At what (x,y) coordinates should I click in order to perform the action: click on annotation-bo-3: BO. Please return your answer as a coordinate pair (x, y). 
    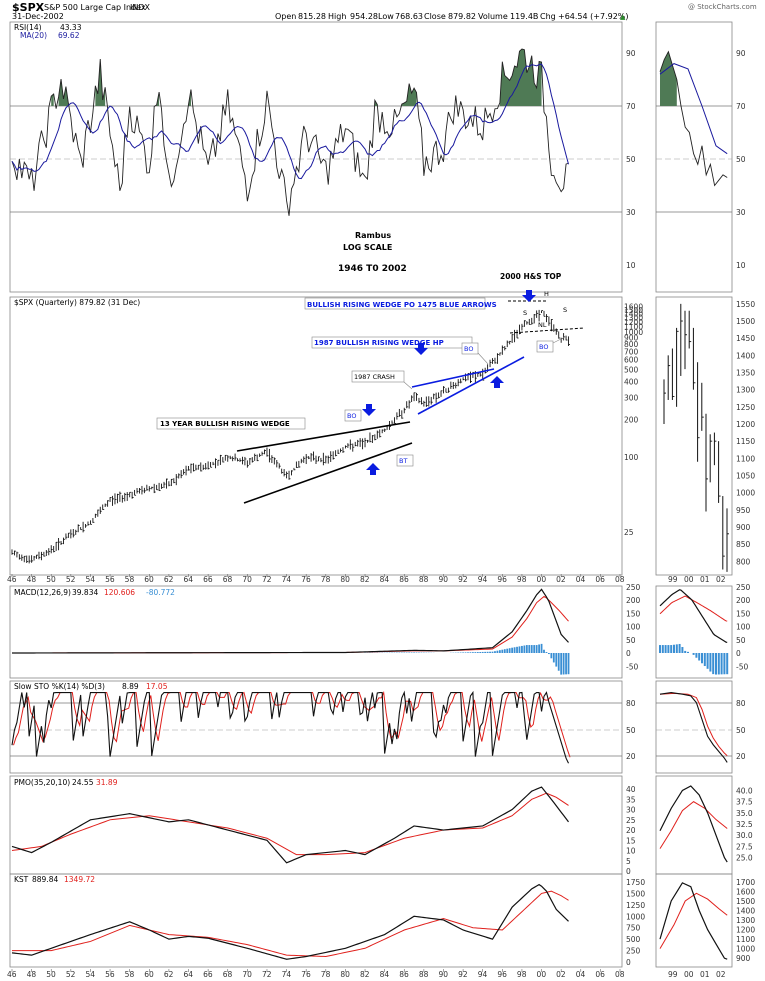
    Looking at the image, I should click on (543, 347).